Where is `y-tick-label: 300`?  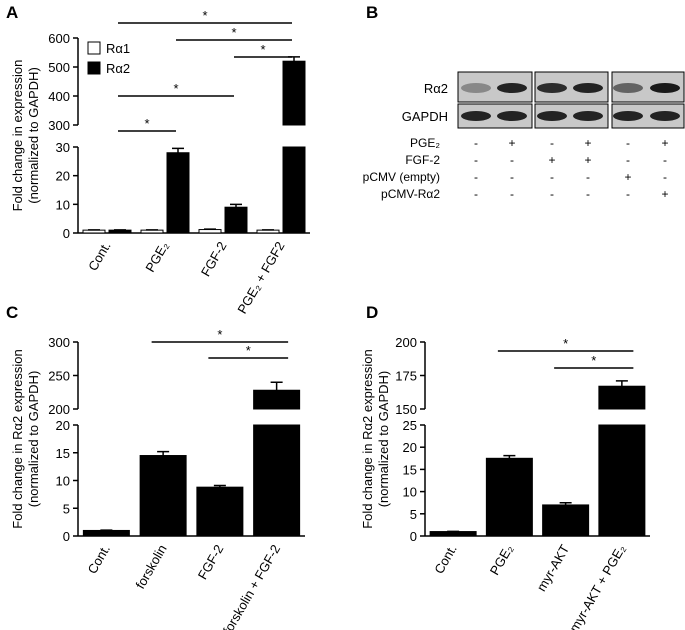
y-tick-label: 300 is located at coordinates (59, 125).